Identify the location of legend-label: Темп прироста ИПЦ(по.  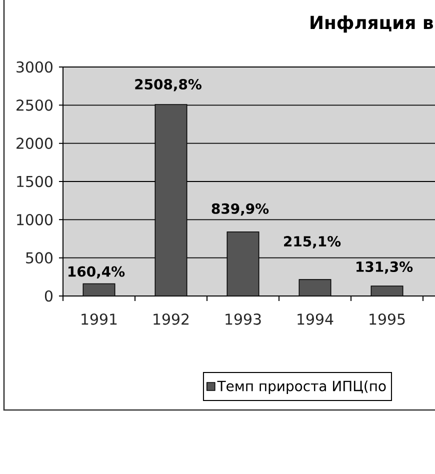
(301, 387).